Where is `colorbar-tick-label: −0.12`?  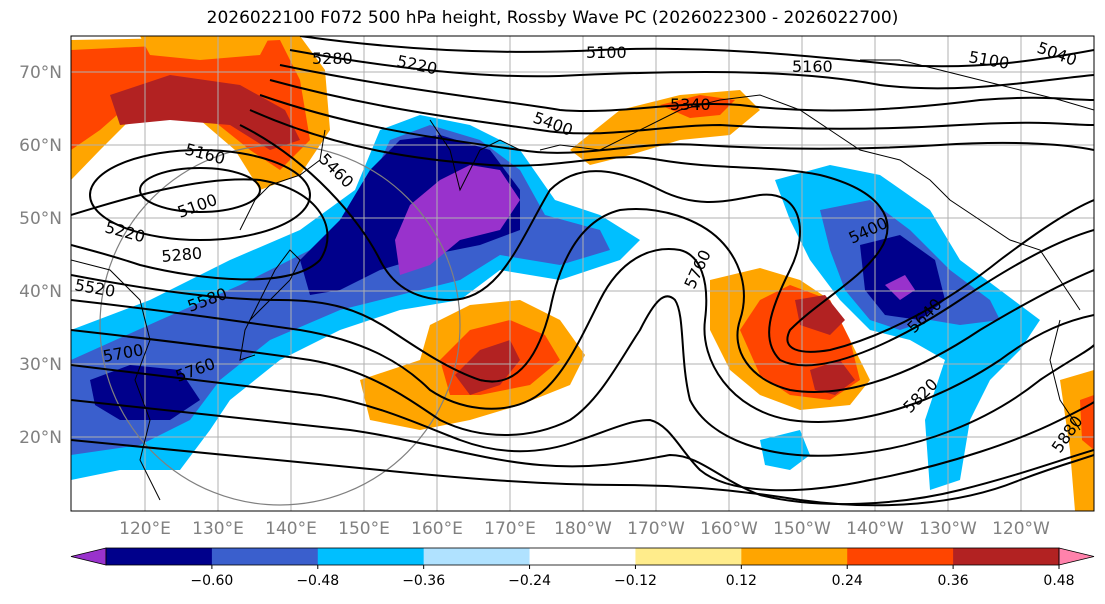 colorbar-tick-label: −0.12 is located at coordinates (635, 581).